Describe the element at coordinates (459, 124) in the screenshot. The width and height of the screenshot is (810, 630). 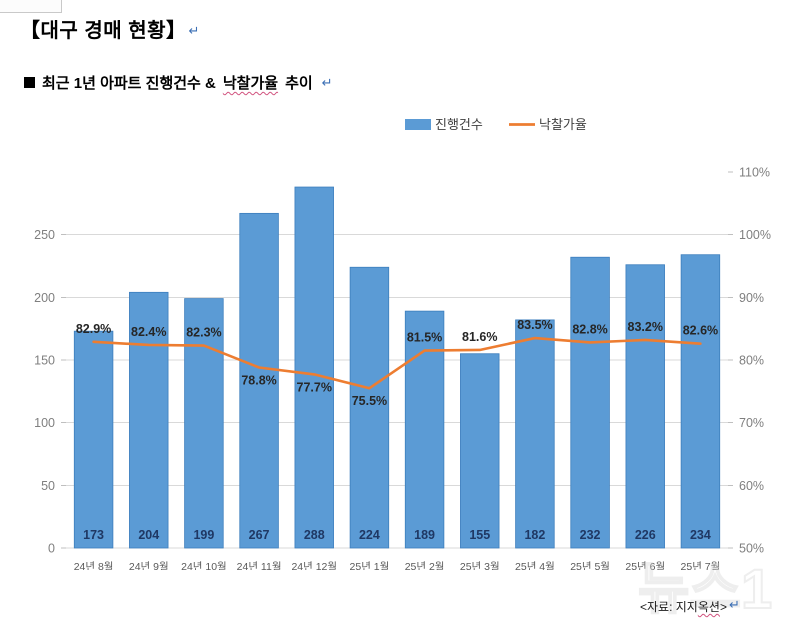
I see `legend-label: 진행건수` at that location.